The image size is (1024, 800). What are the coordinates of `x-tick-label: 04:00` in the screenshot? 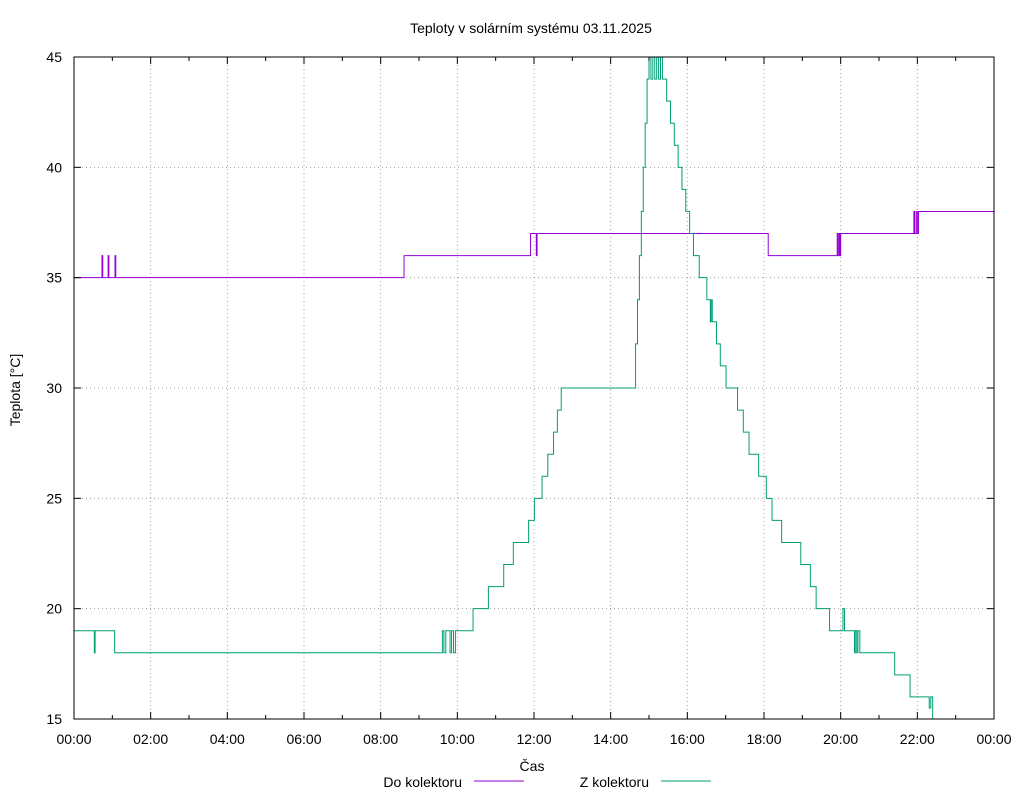 It's located at (227, 739).